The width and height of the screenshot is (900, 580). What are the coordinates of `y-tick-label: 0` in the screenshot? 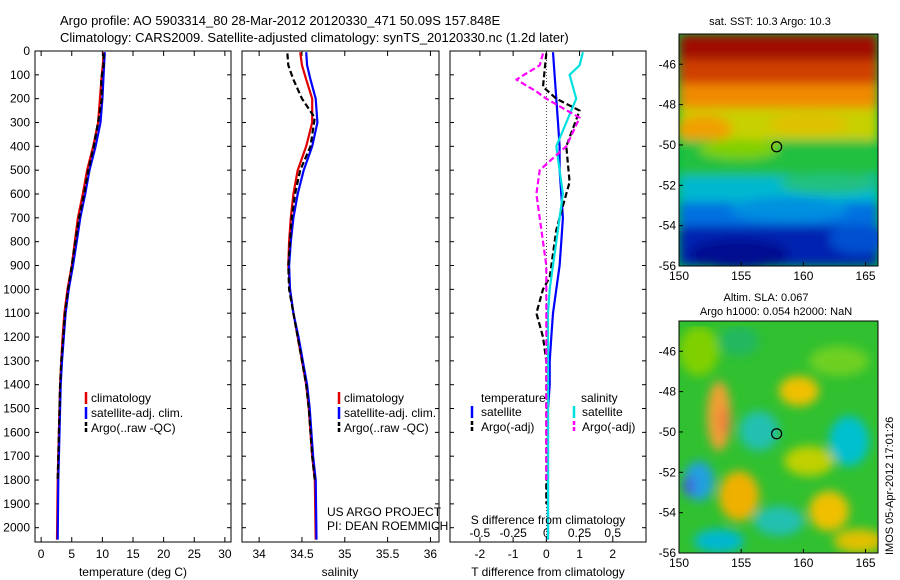 It's located at (26, 51).